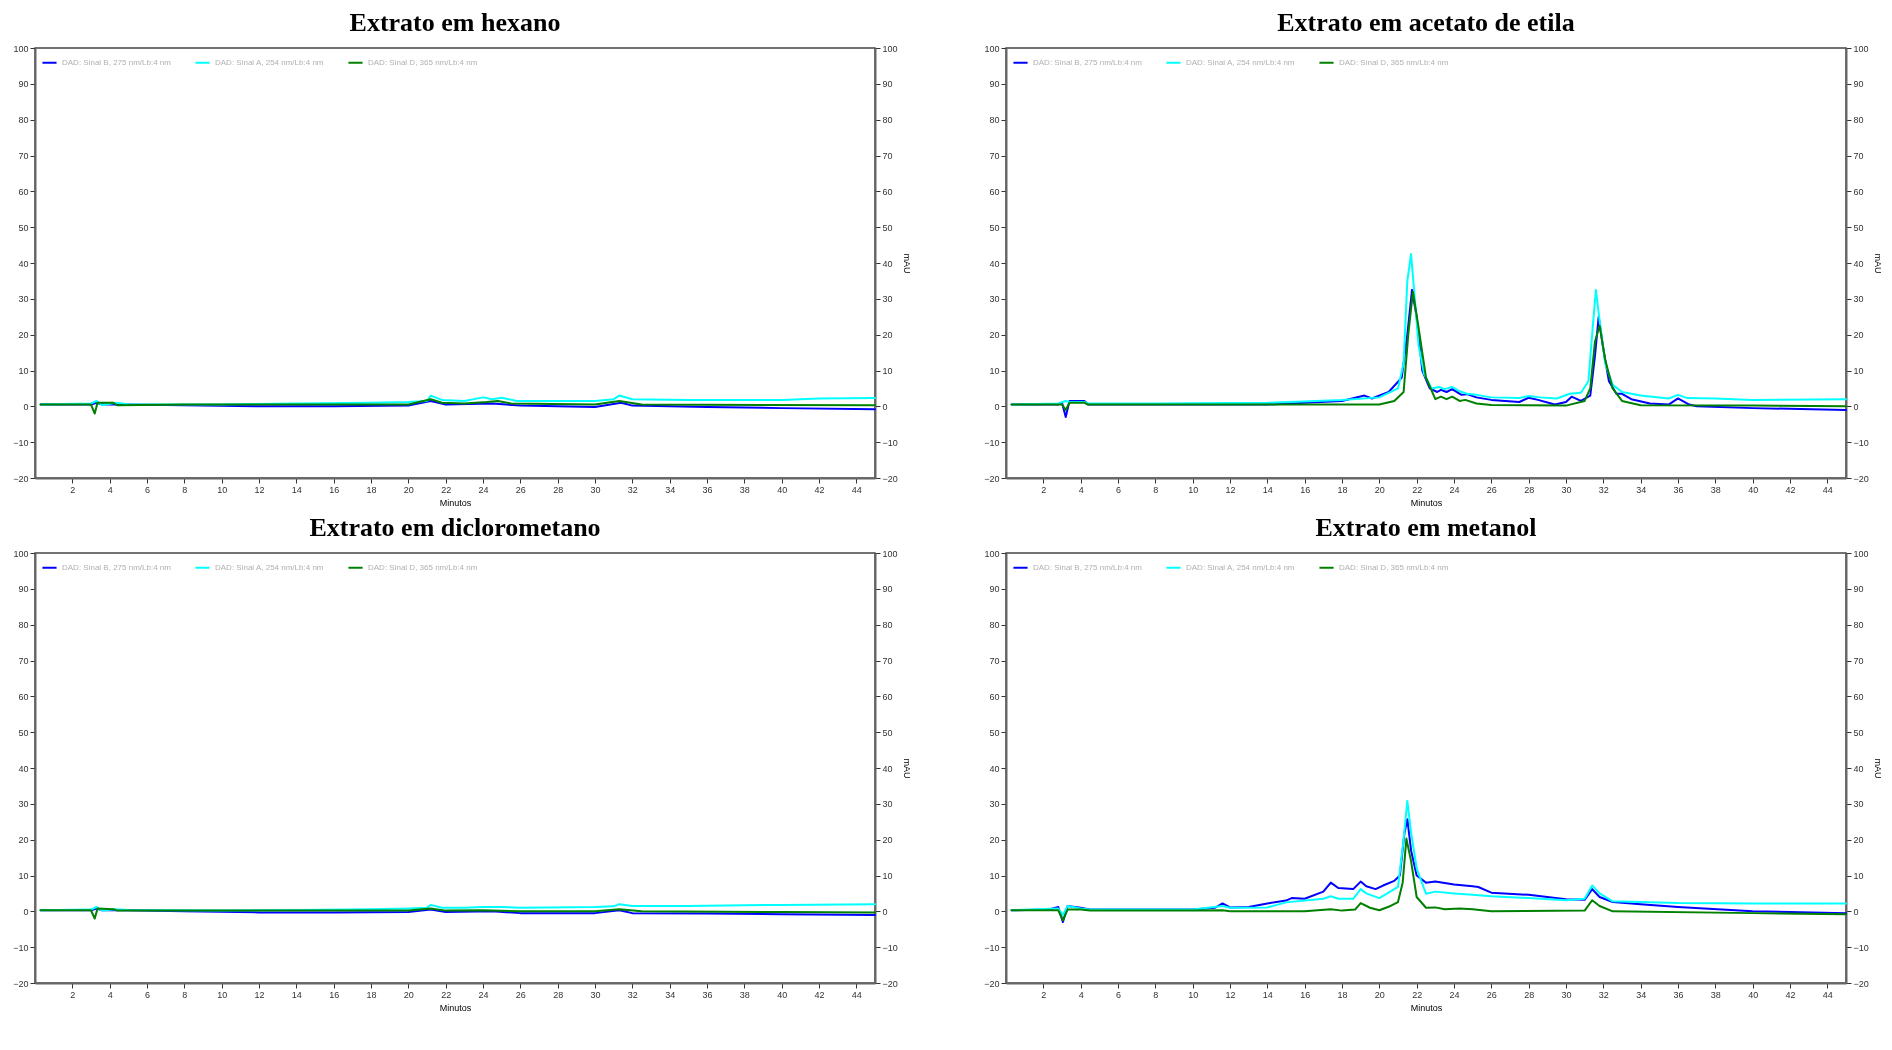  What do you see at coordinates (185, 489) in the screenshot?
I see `x-tick-label: 8` at bounding box center [185, 489].